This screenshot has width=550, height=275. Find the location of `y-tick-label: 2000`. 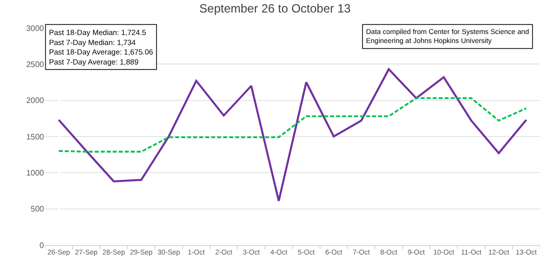

y-tick-label: 2000 is located at coordinates (35, 101).